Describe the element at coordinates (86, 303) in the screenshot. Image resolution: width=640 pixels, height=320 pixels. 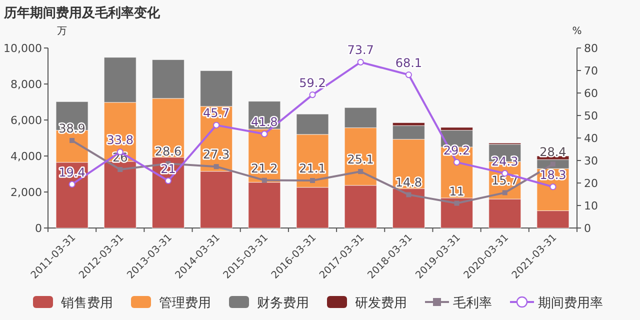
I see `legend-label: 销售费用` at that location.